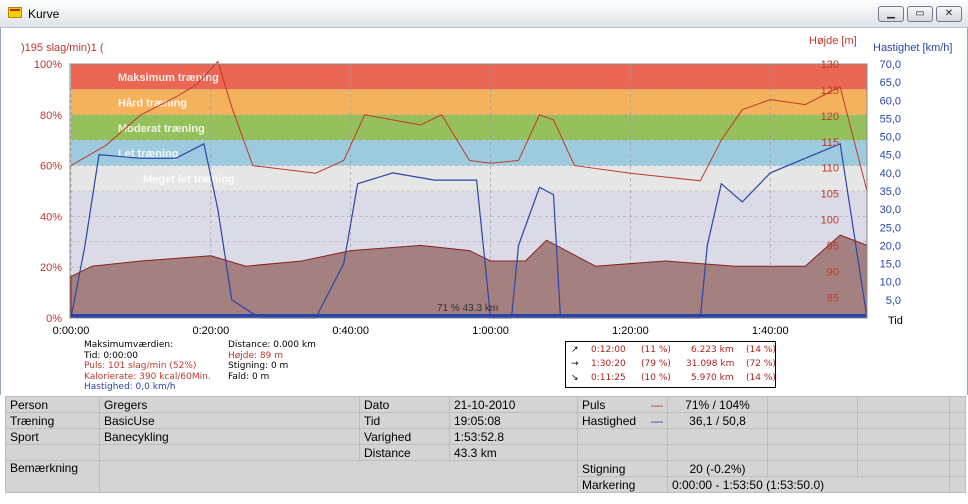  I want to click on hoejde-tick-label: 85, so click(833, 298).